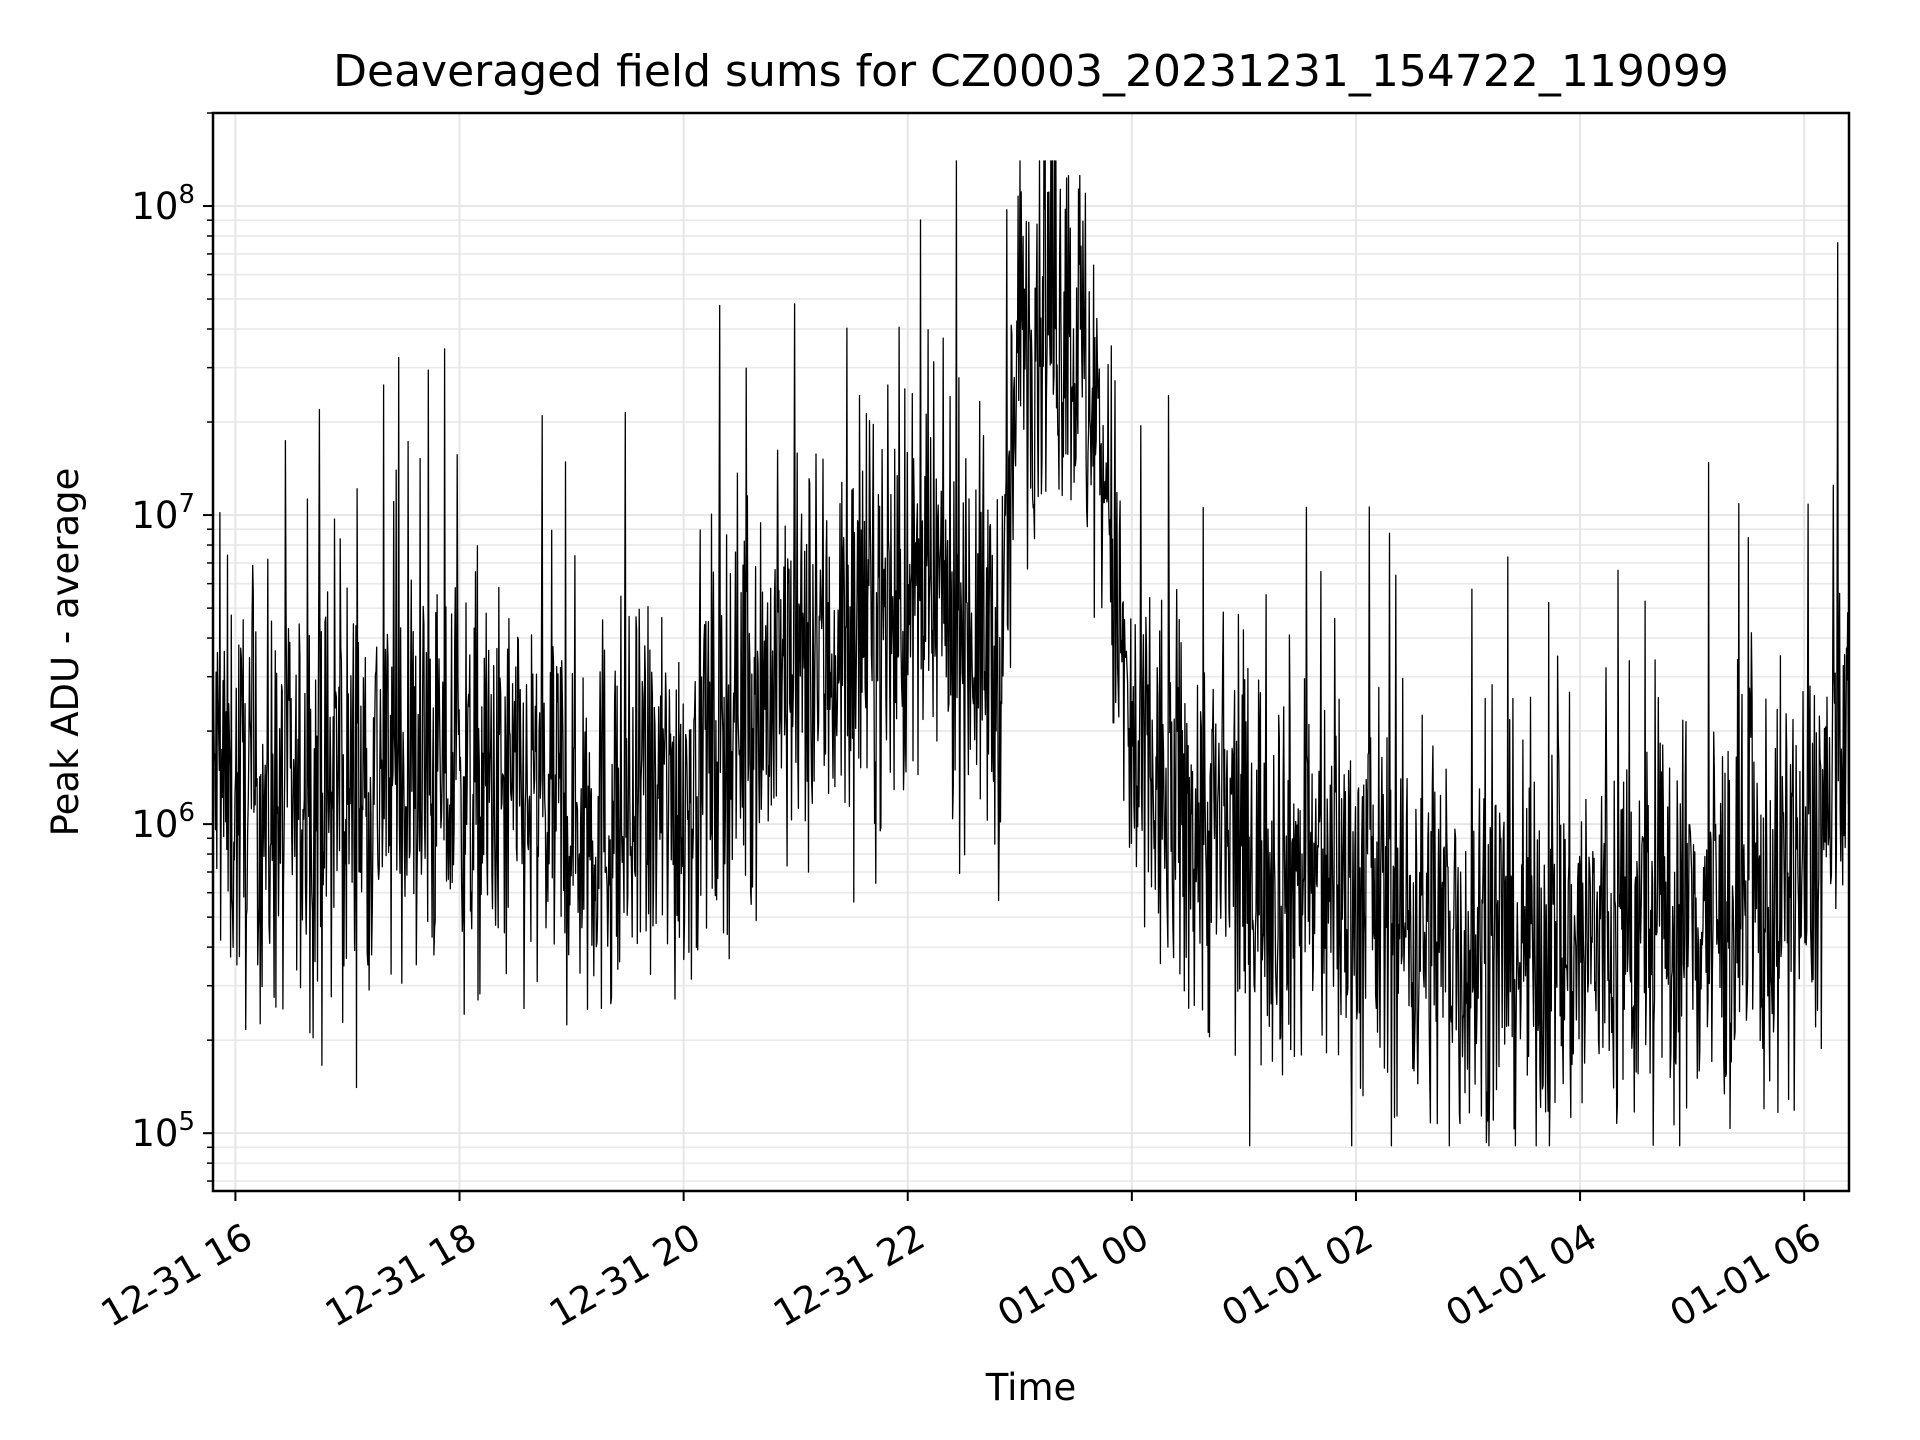 The width and height of the screenshot is (1920, 1440). What do you see at coordinates (172, 647) in the screenshot?
I see `y-axis-ticks: 105 106 107 108` at bounding box center [172, 647].